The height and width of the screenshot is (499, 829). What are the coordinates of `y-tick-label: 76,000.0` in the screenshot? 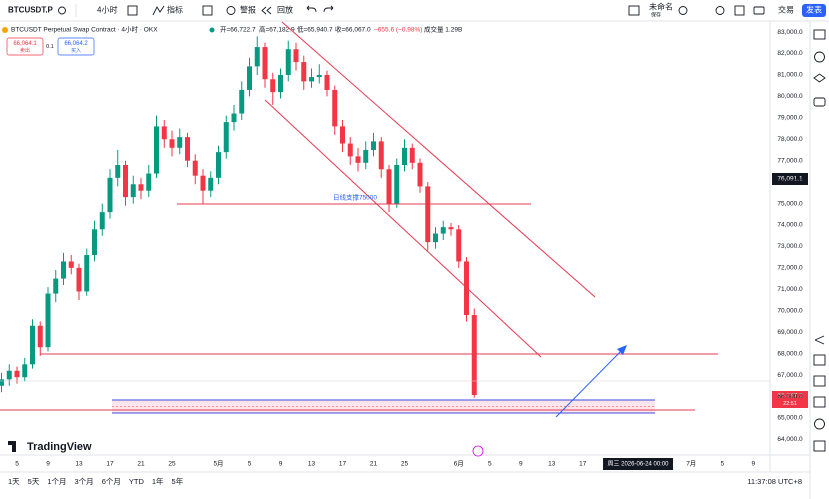 It's located at (790, 182).